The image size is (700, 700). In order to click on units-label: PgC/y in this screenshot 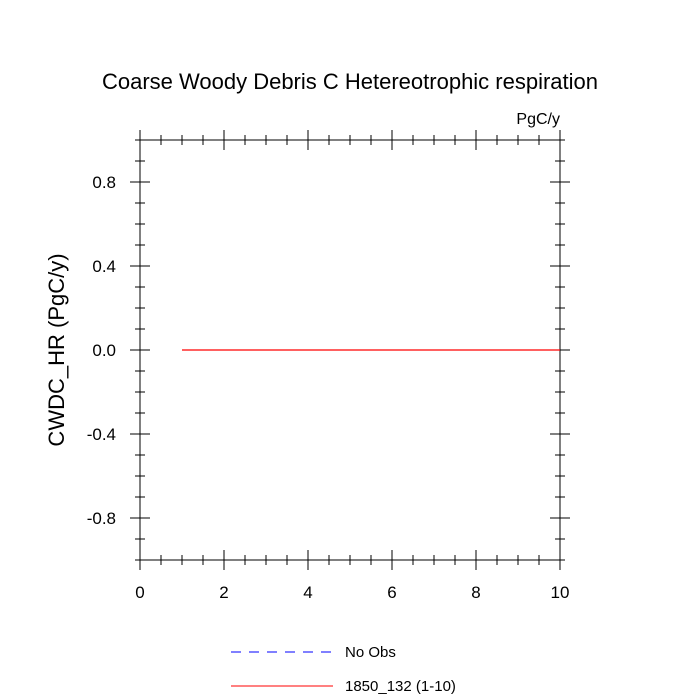, I will do `click(538, 119)`.